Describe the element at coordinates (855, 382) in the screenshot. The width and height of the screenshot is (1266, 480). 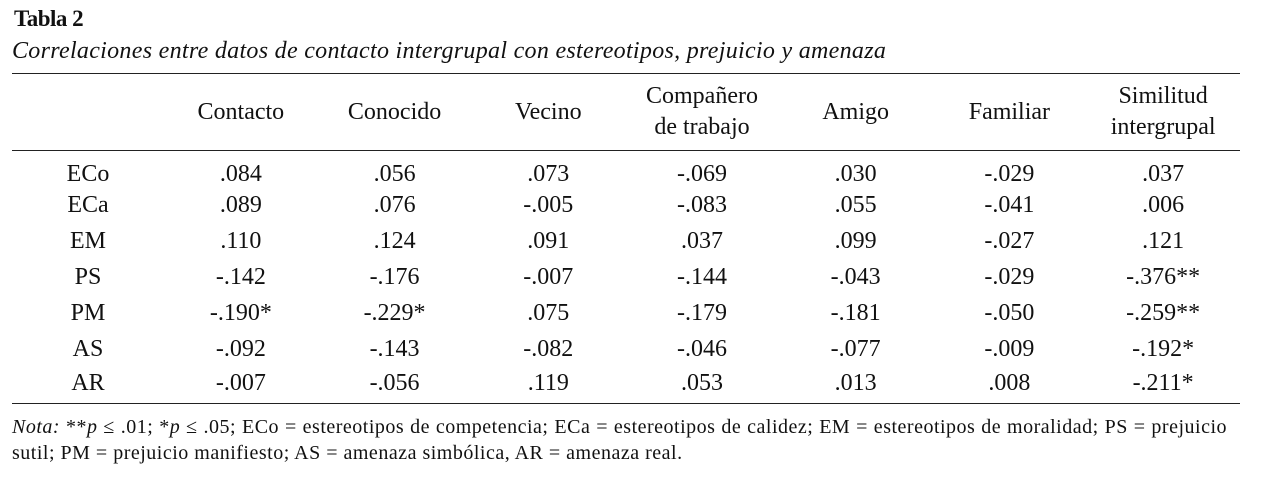
I see `cell: .013` at that location.